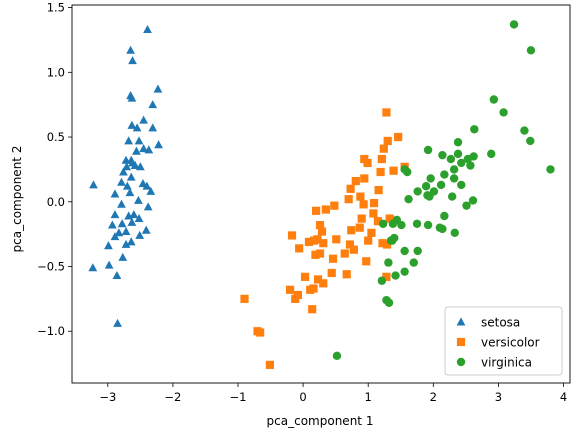 The height and width of the screenshot is (437, 579). Describe the element at coordinates (56, 8) in the screenshot. I see `y-tick-label: 1.5` at that location.